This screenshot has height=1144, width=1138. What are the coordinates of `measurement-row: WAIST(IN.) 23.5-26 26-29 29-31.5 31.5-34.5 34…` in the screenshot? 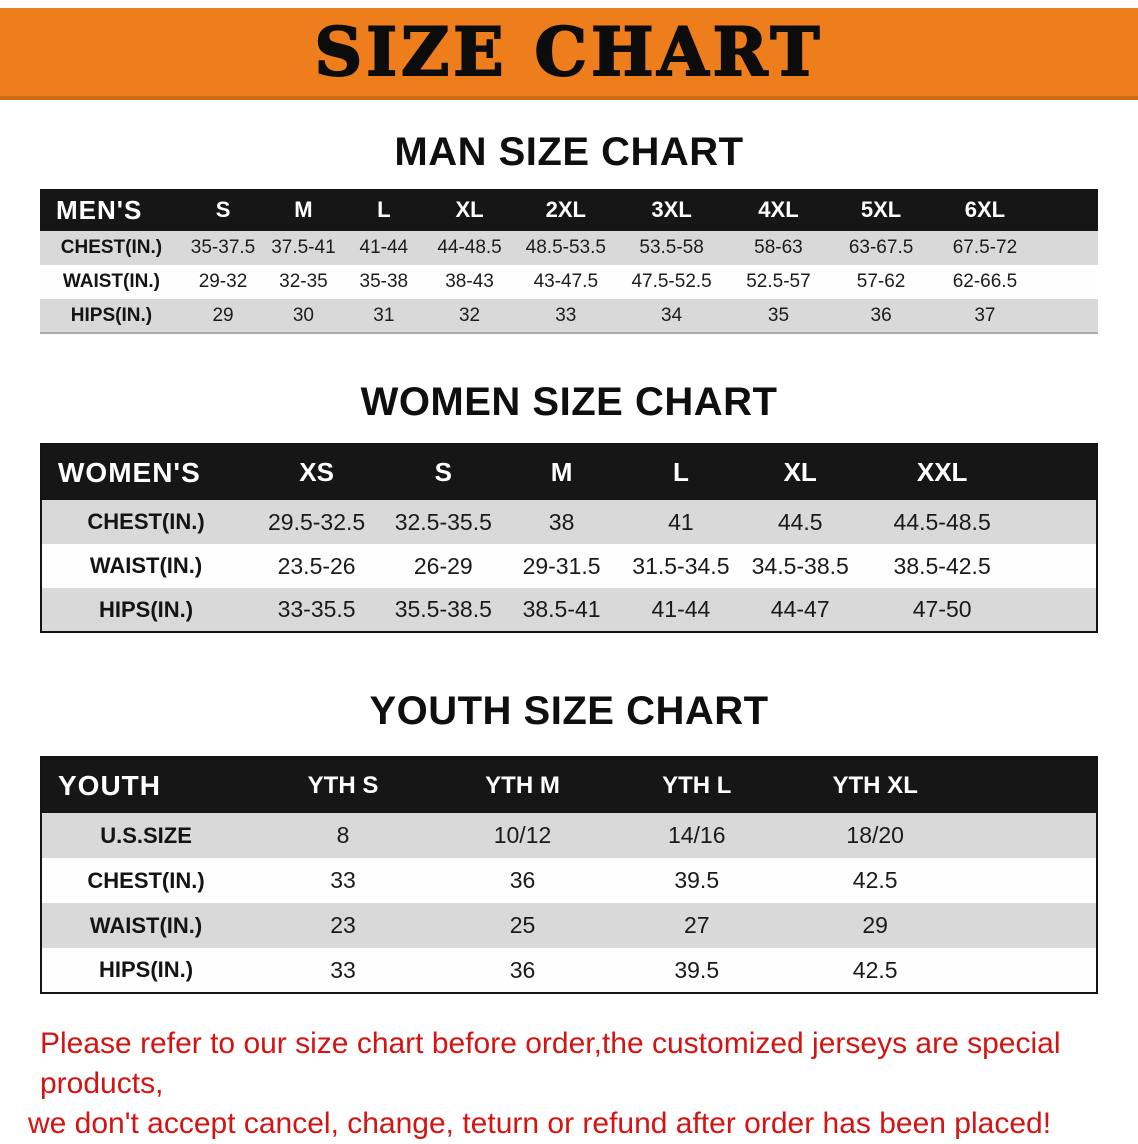 It's located at (569, 566).